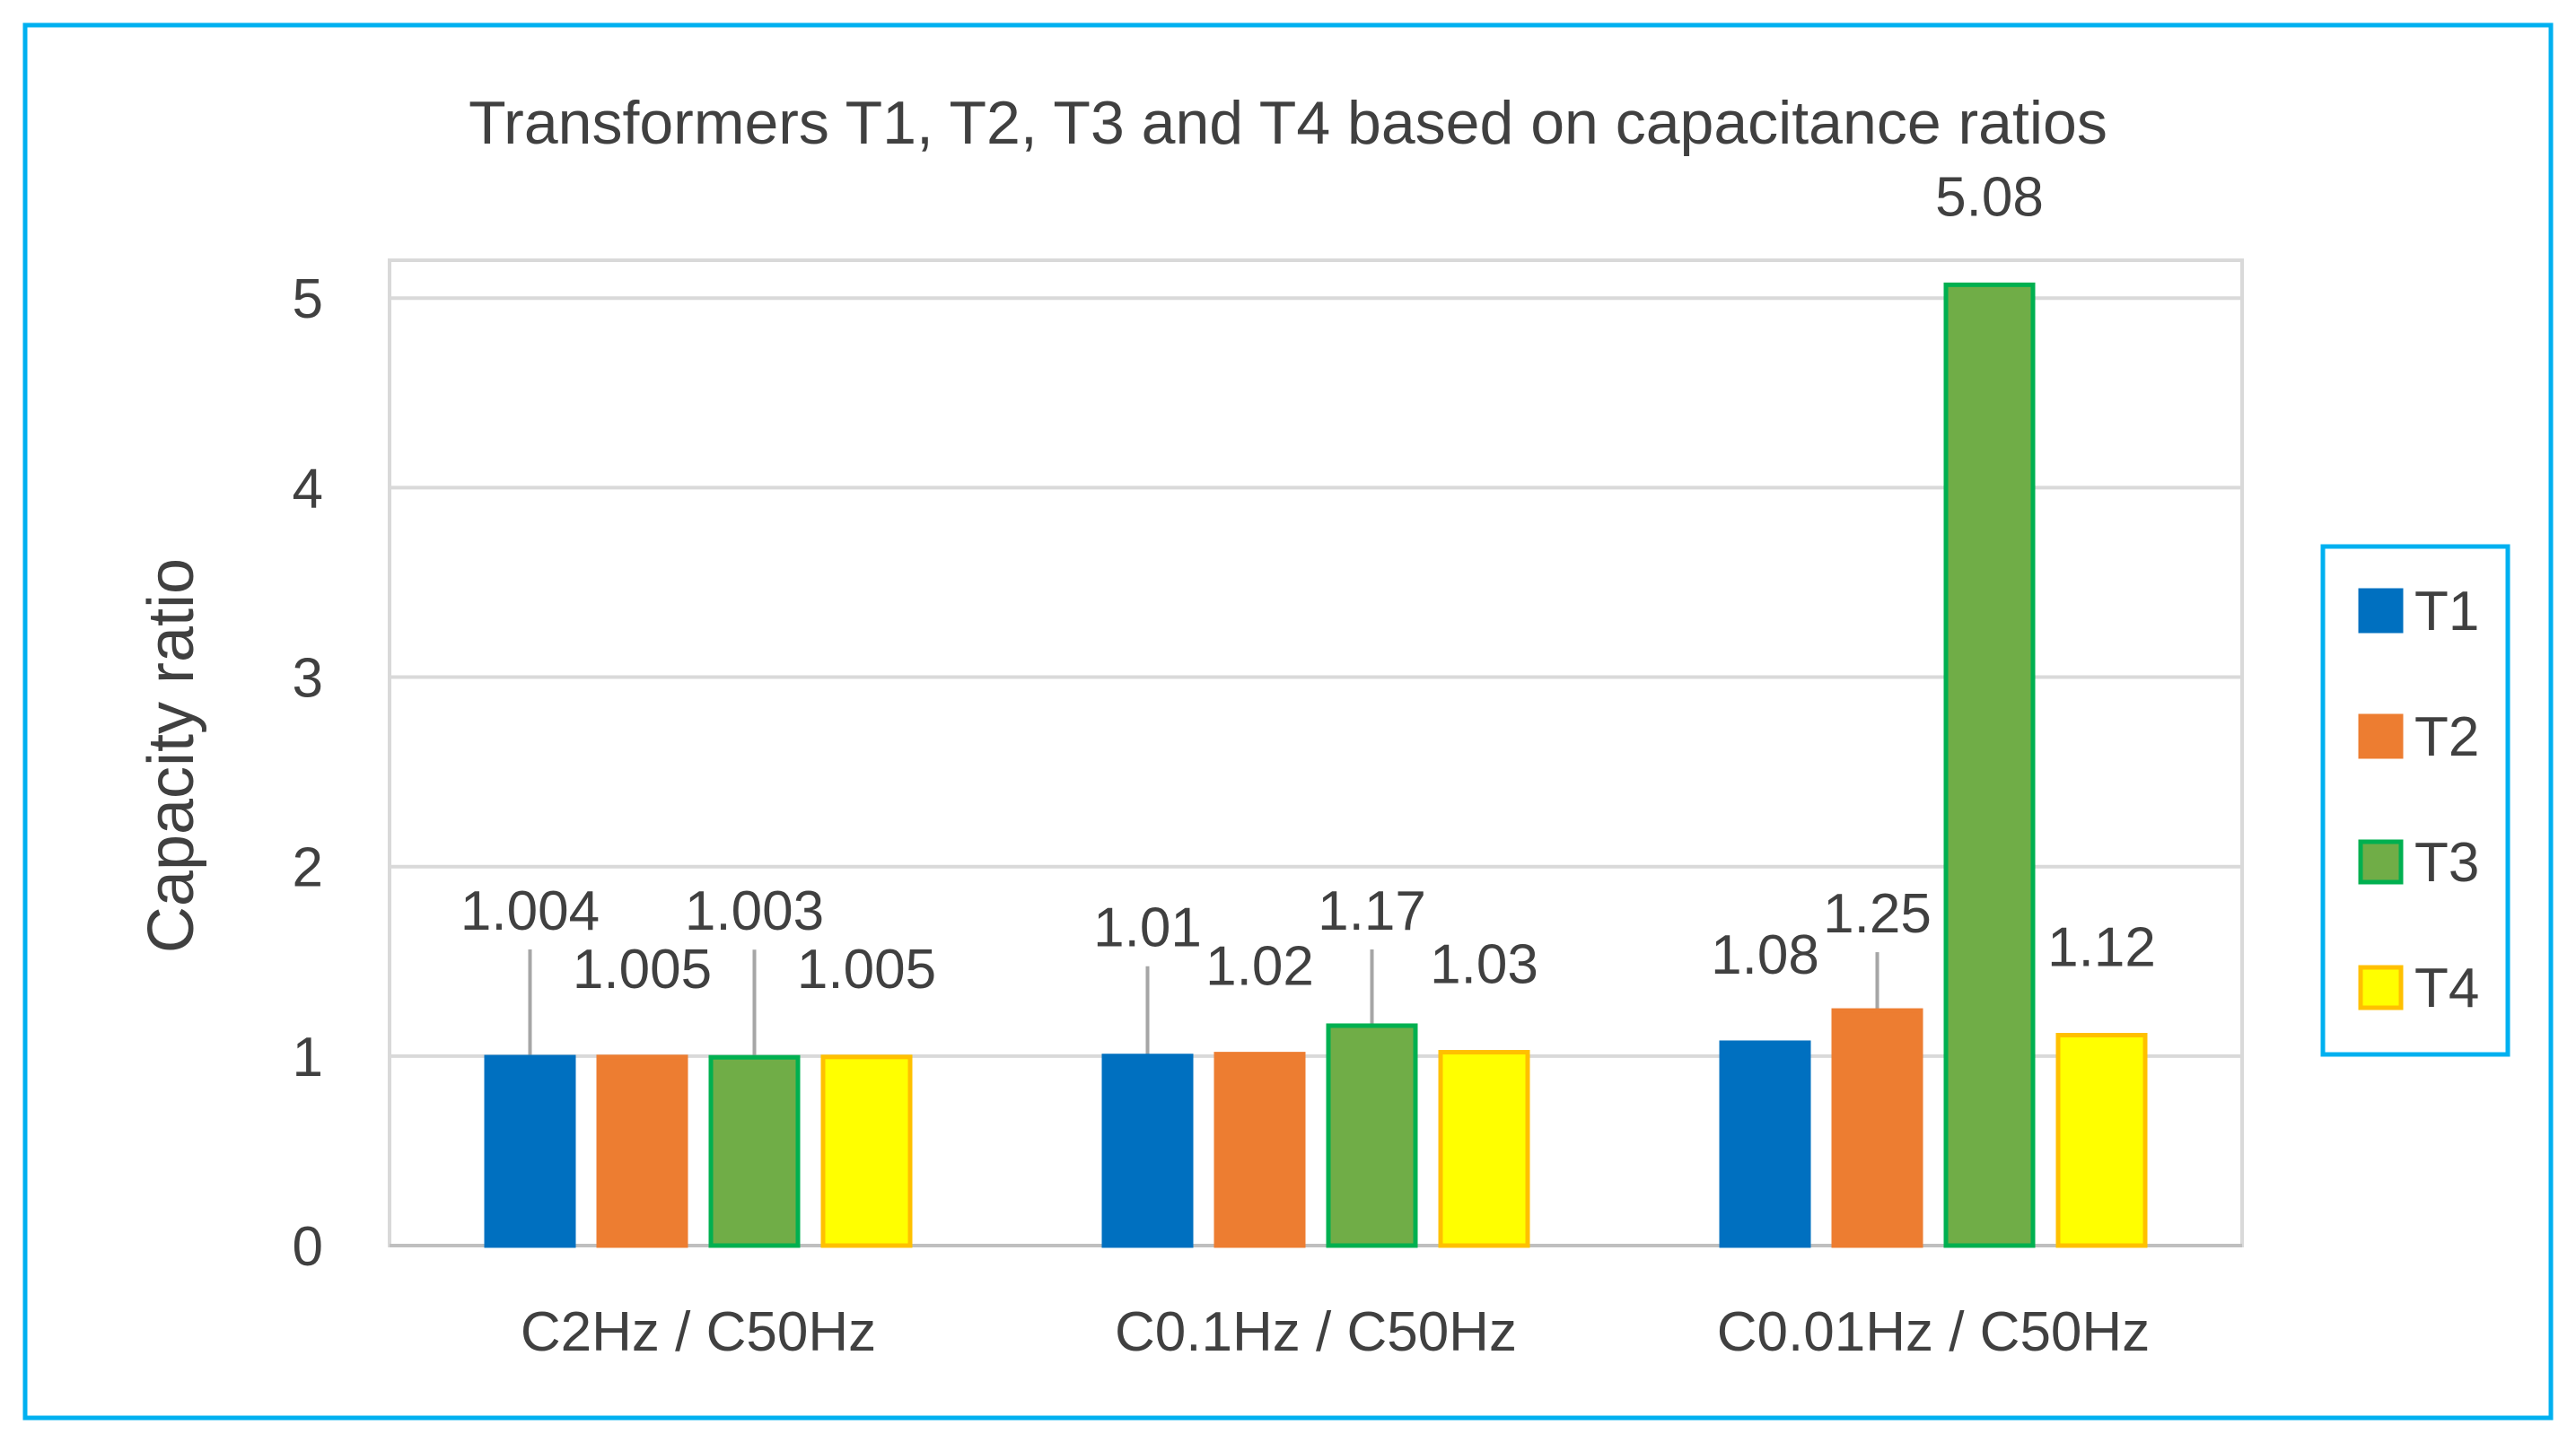 The height and width of the screenshot is (1443, 2576). What do you see at coordinates (1877, 914) in the screenshot?
I see `data-label-t2-2: 1.25` at bounding box center [1877, 914].